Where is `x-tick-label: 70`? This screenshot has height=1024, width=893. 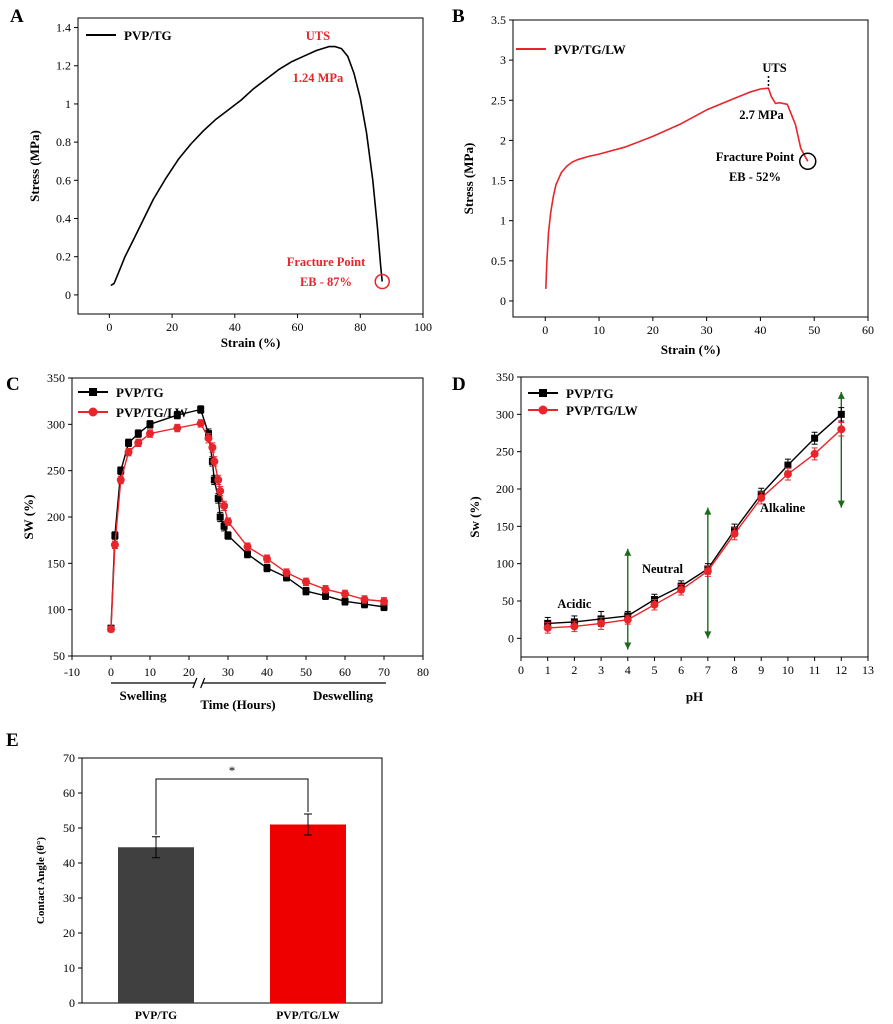 x-tick-label: 70 is located at coordinates (384, 672).